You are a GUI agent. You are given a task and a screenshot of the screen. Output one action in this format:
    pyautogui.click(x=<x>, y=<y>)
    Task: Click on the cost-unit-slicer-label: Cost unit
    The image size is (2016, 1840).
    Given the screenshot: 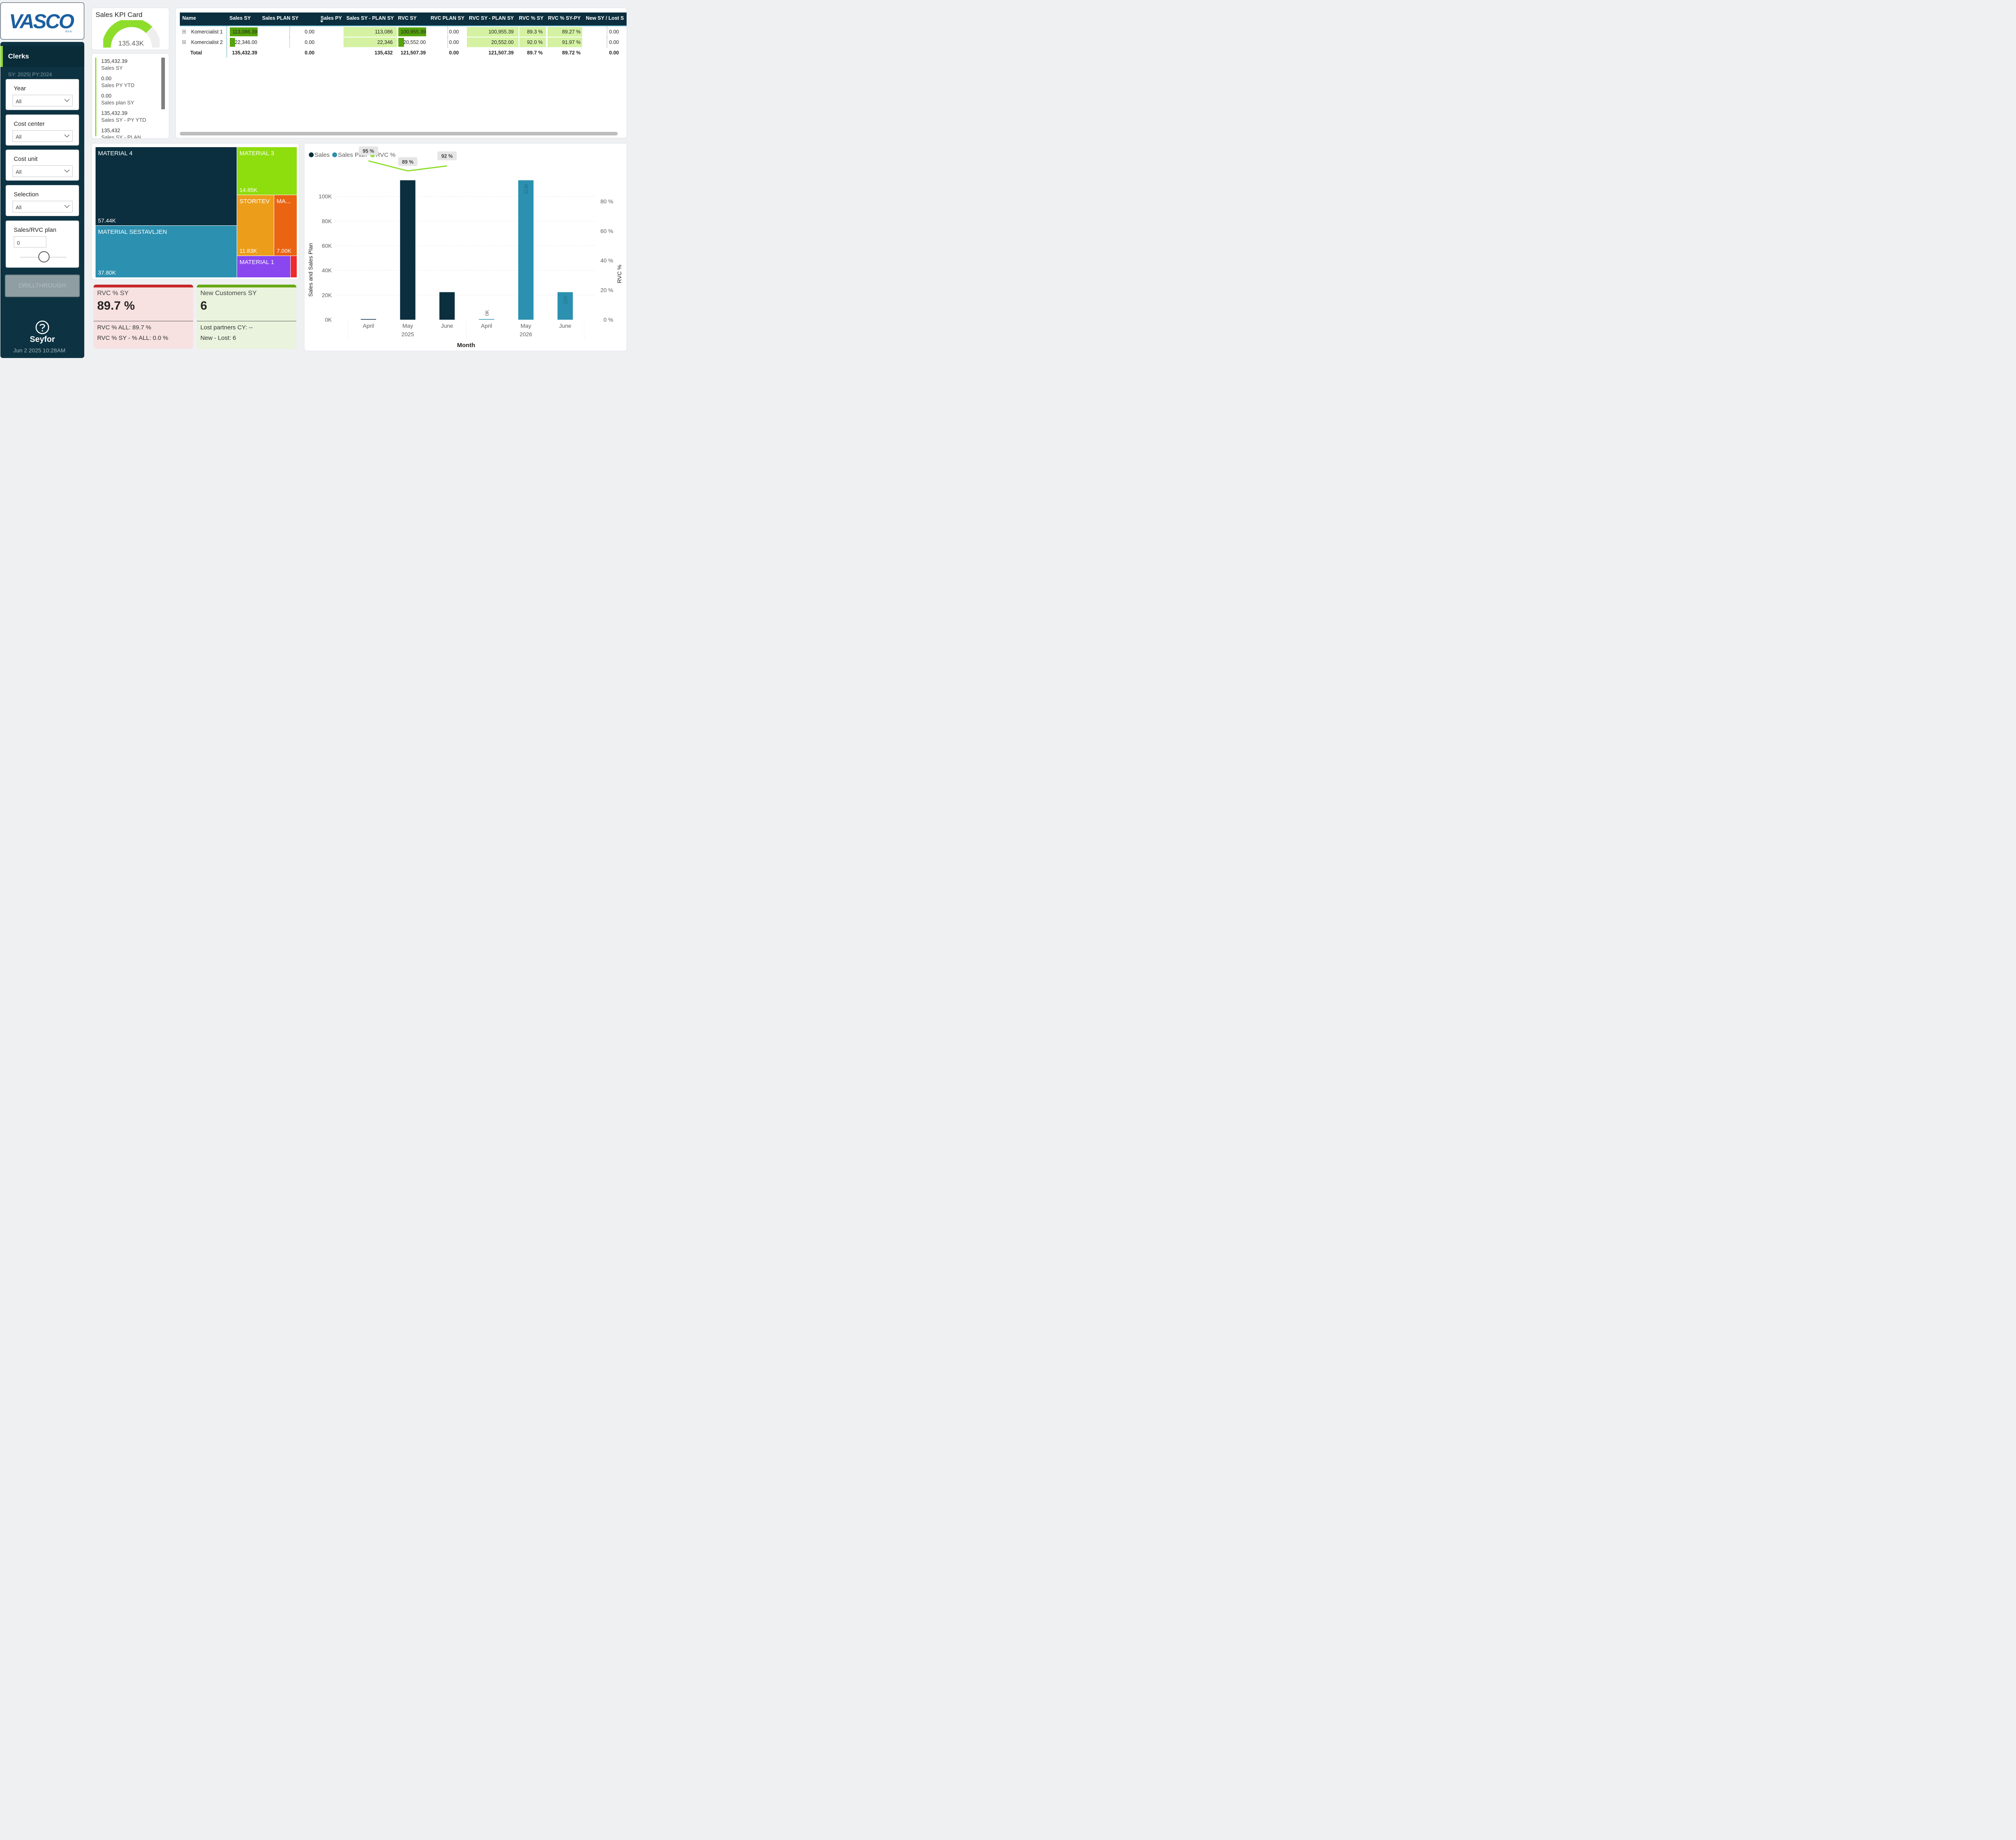 What is the action you would take?
    pyautogui.click(x=26, y=159)
    